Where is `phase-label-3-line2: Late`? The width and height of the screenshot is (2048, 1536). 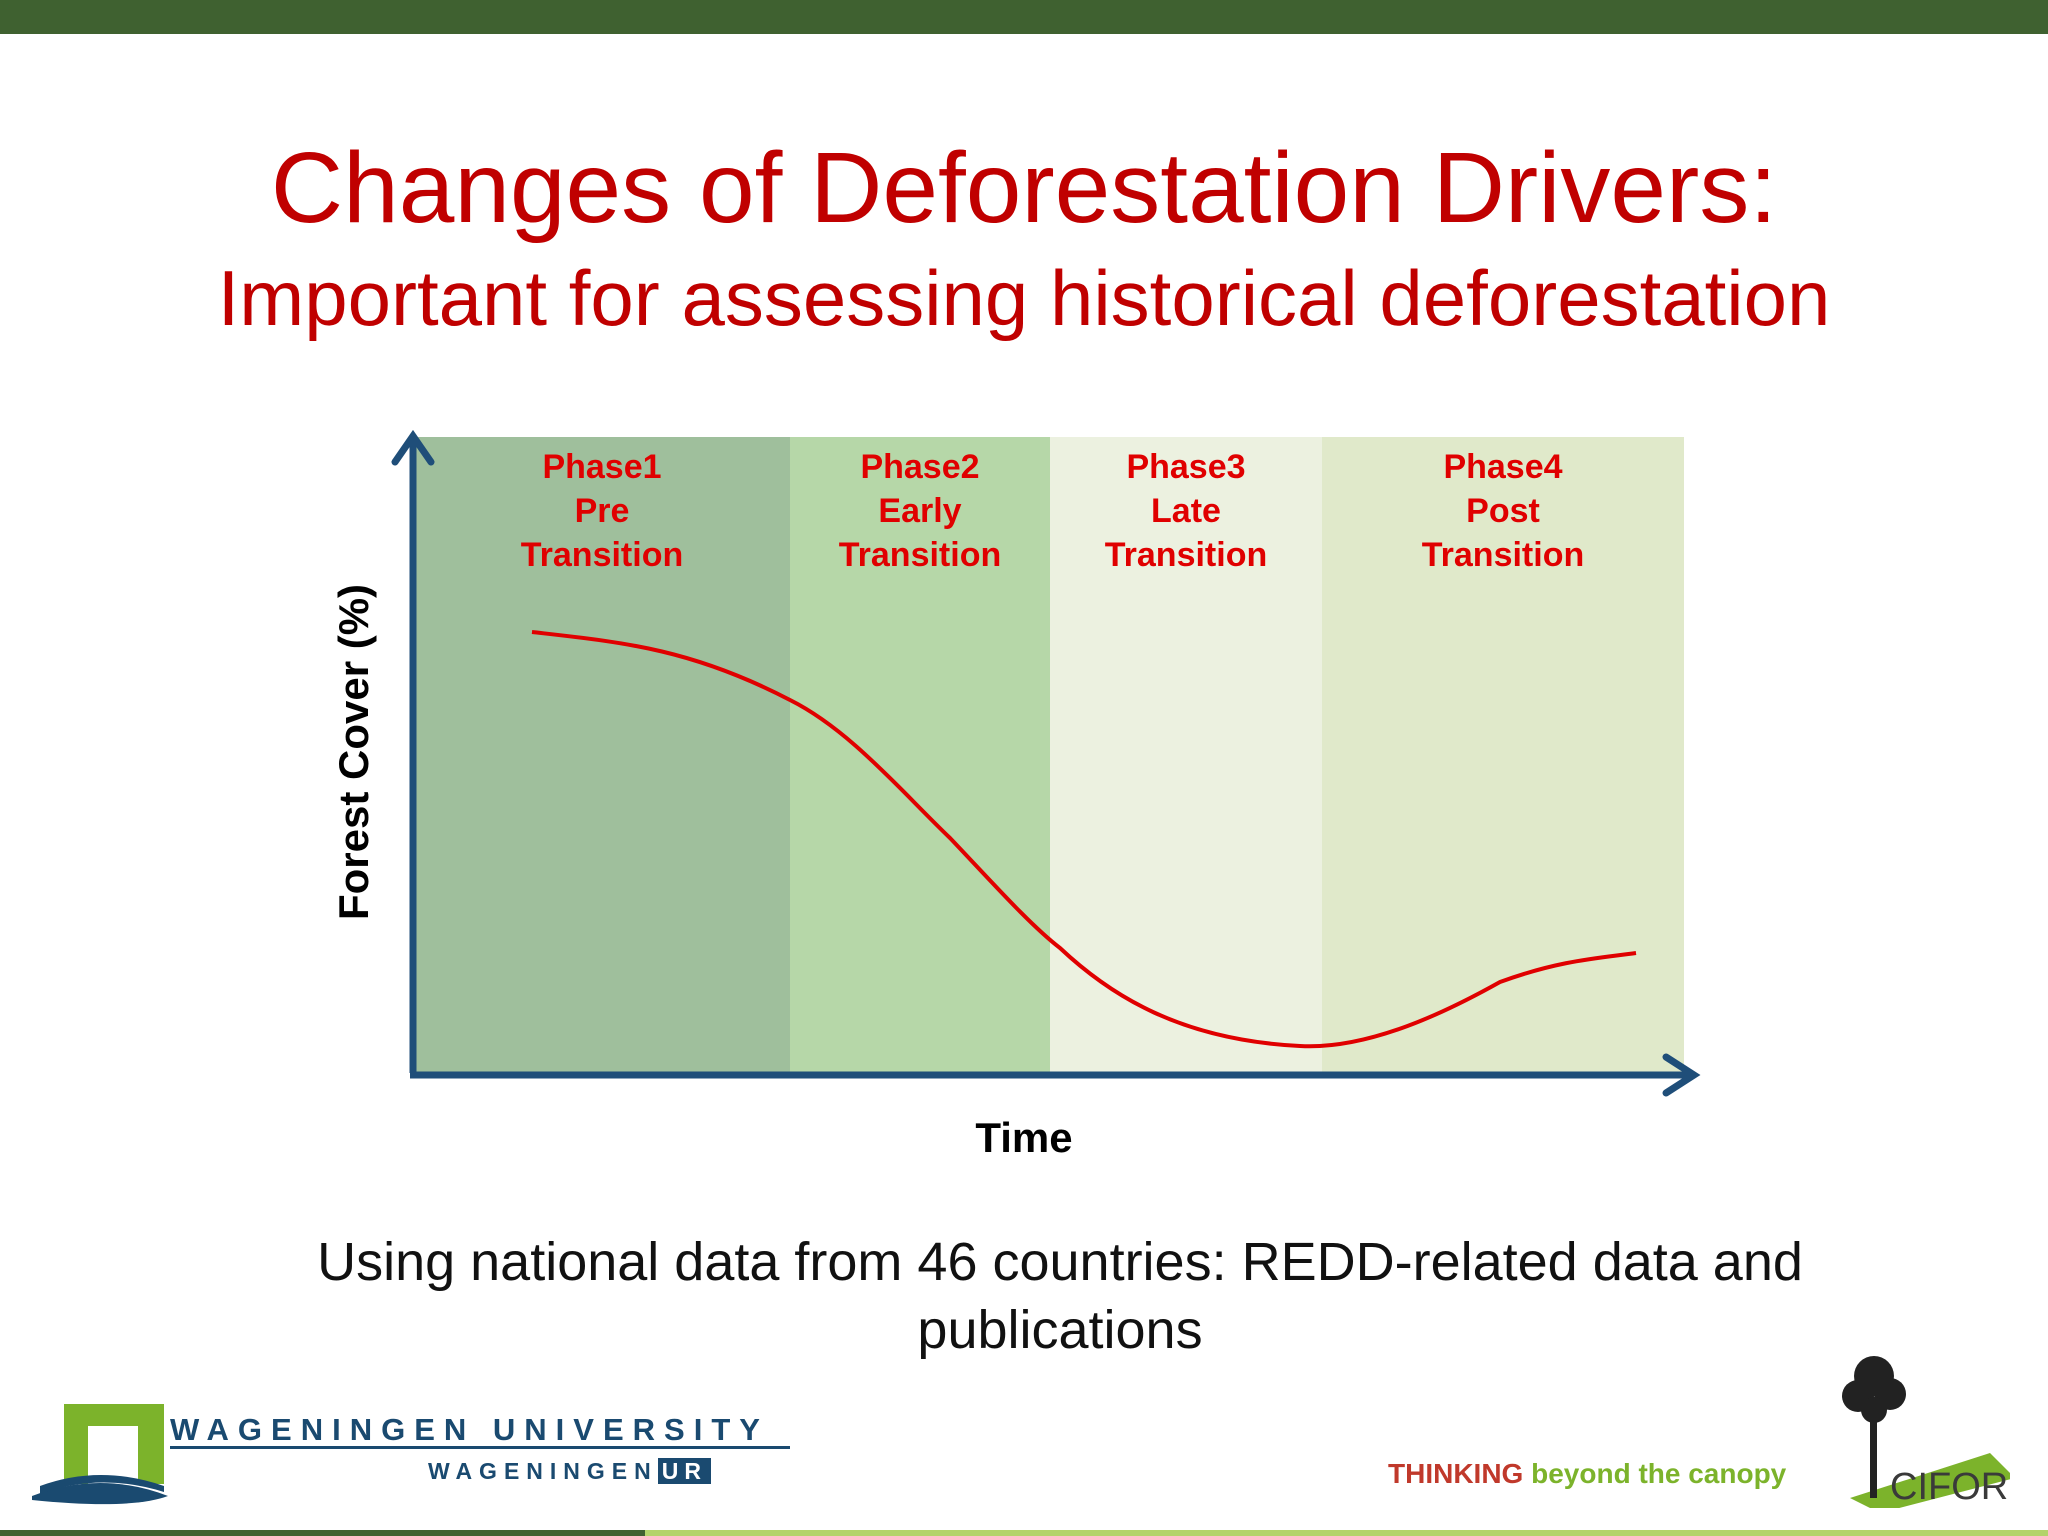
phase-label-3-line2: Late is located at coordinates (1186, 511).